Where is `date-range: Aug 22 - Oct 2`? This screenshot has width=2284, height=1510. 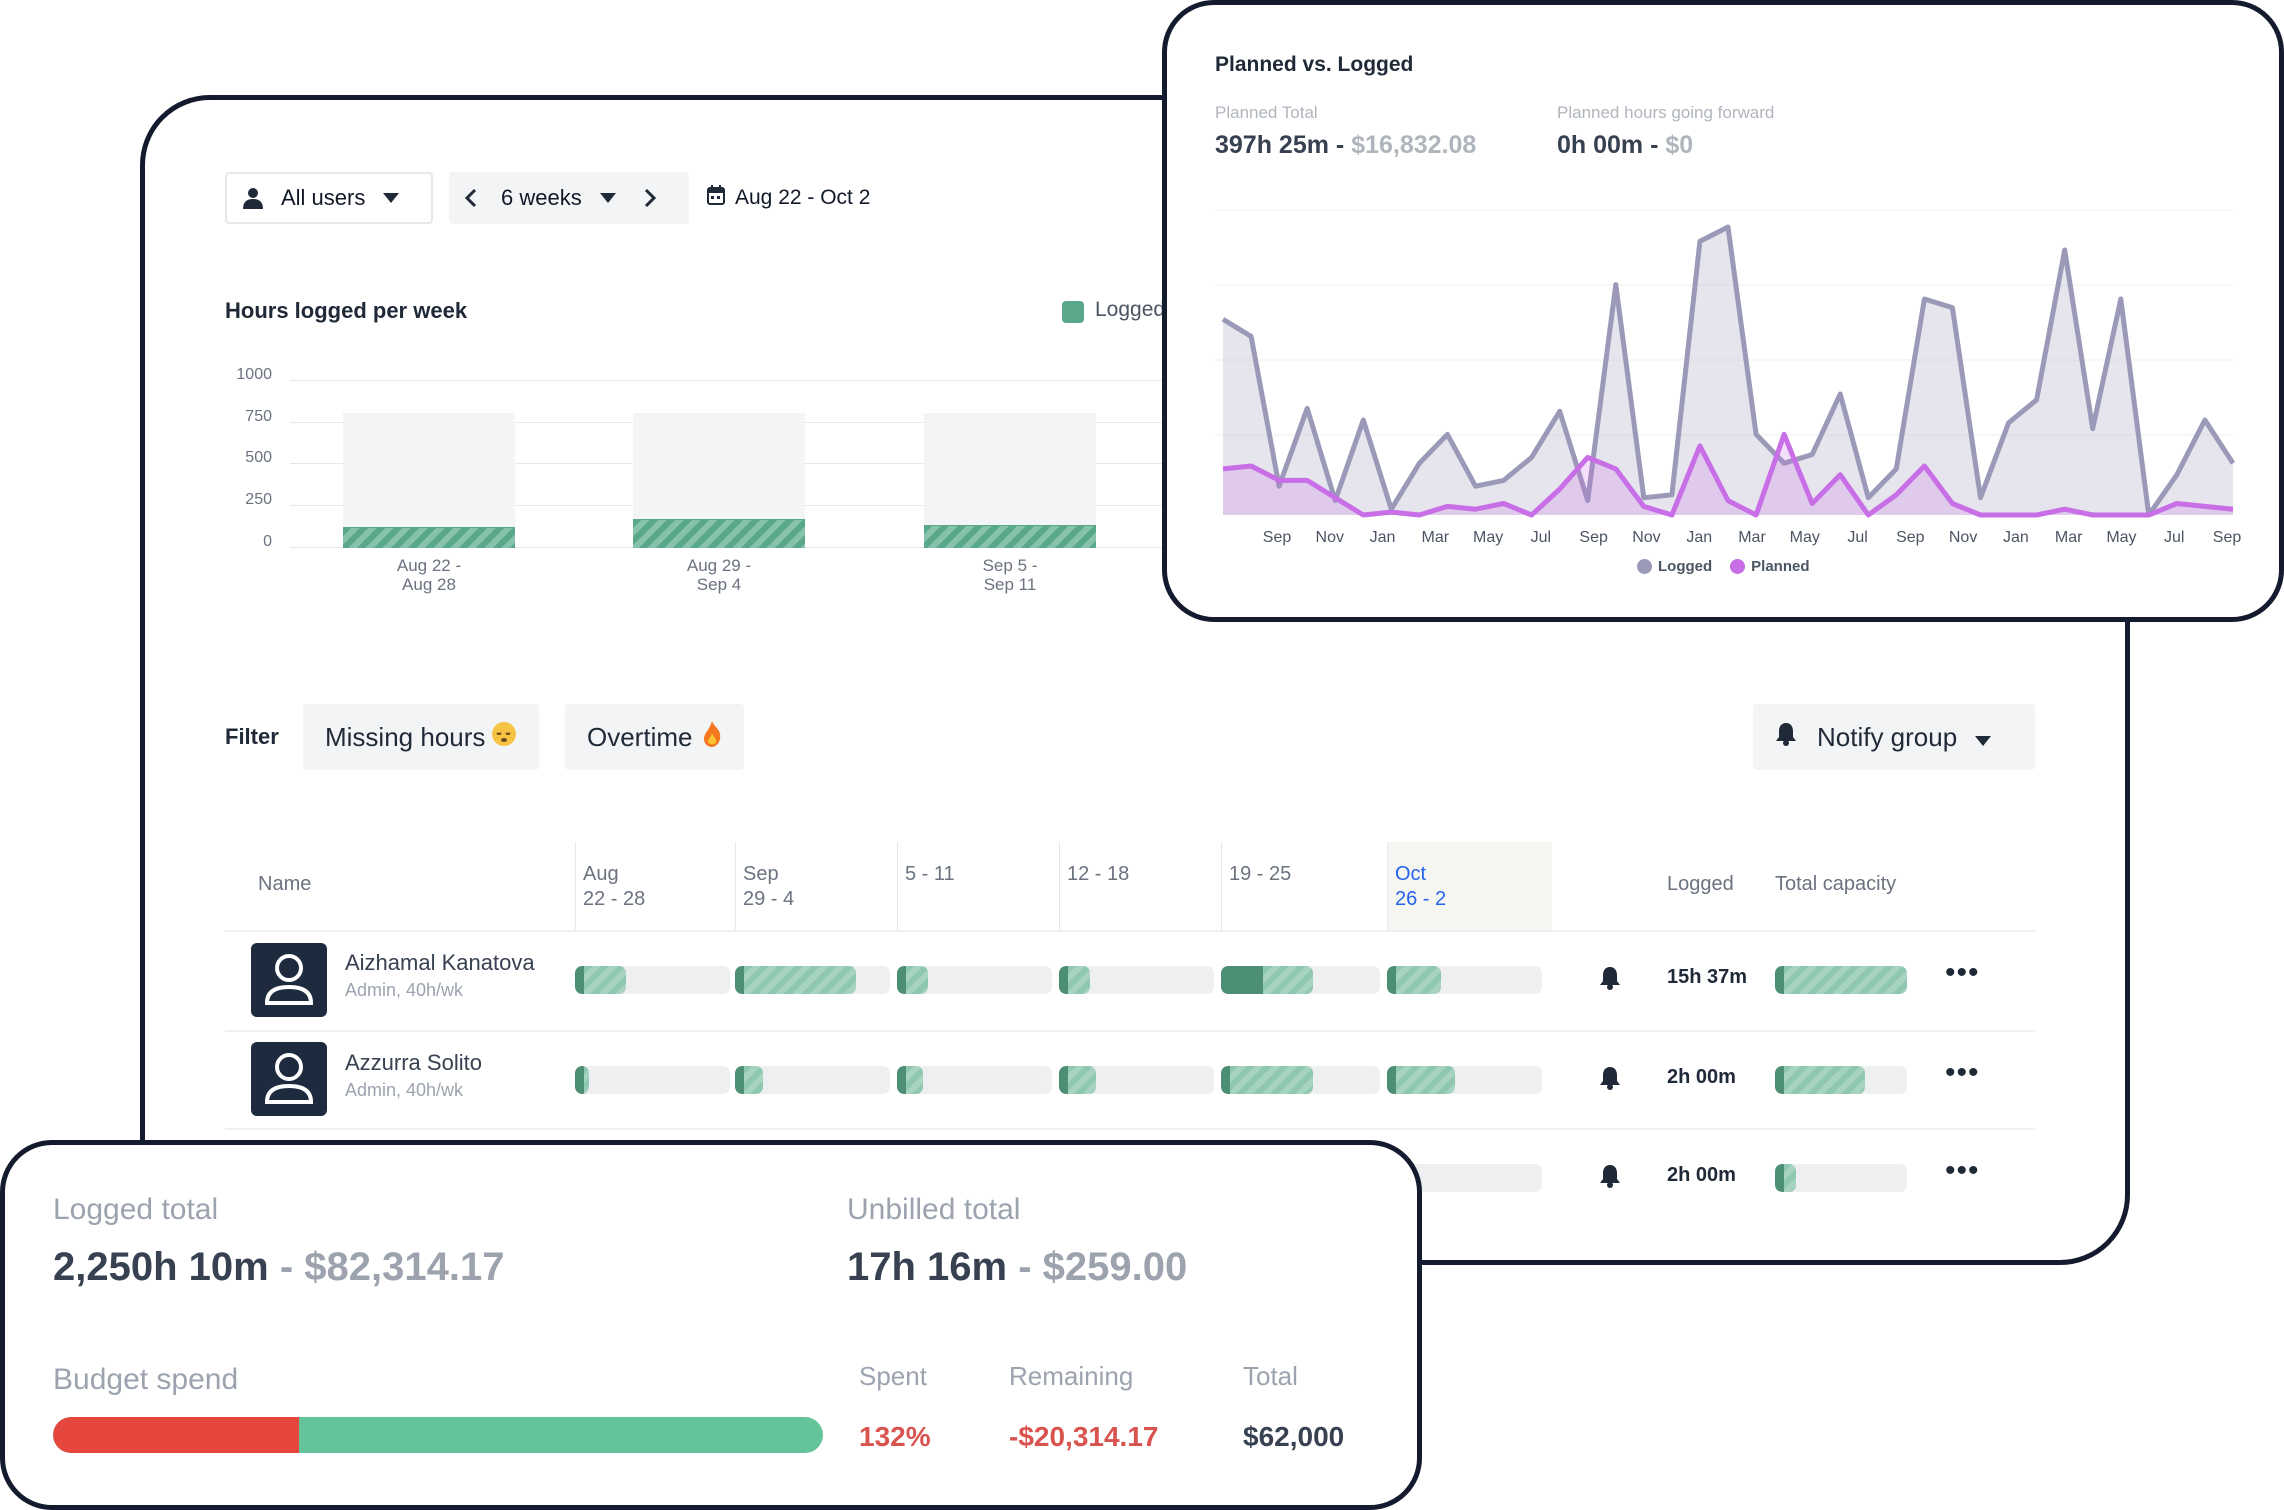 date-range: Aug 22 - Oct 2 is located at coordinates (788, 198).